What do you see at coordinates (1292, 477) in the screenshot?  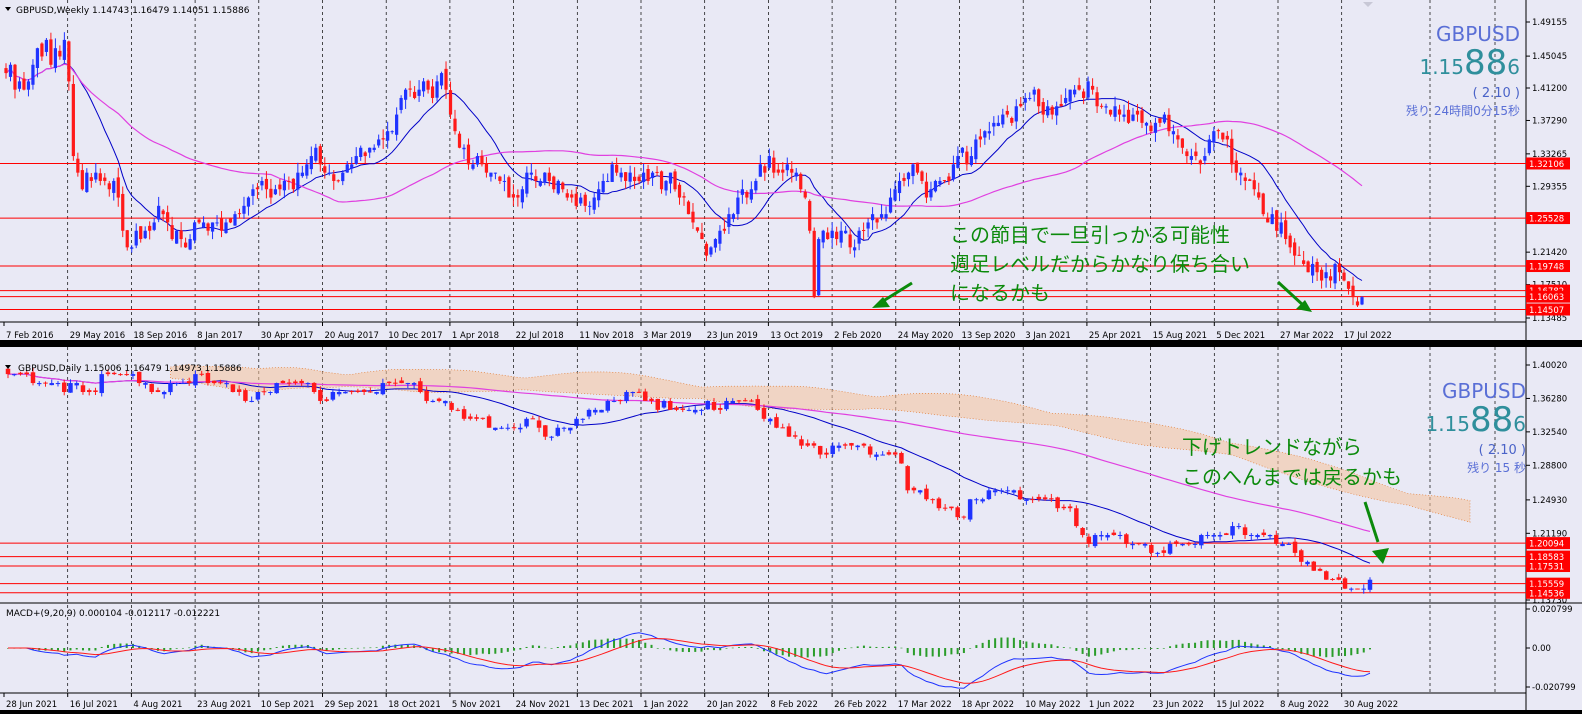 I see `daily-annotation-line-2: このへんまでは戻るかも` at bounding box center [1292, 477].